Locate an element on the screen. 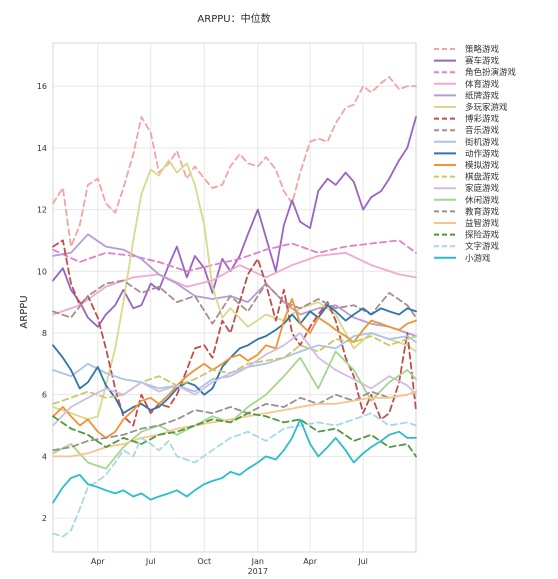 This screenshot has height=579, width=558. legend-label: 探险游戏 is located at coordinates (482, 235).